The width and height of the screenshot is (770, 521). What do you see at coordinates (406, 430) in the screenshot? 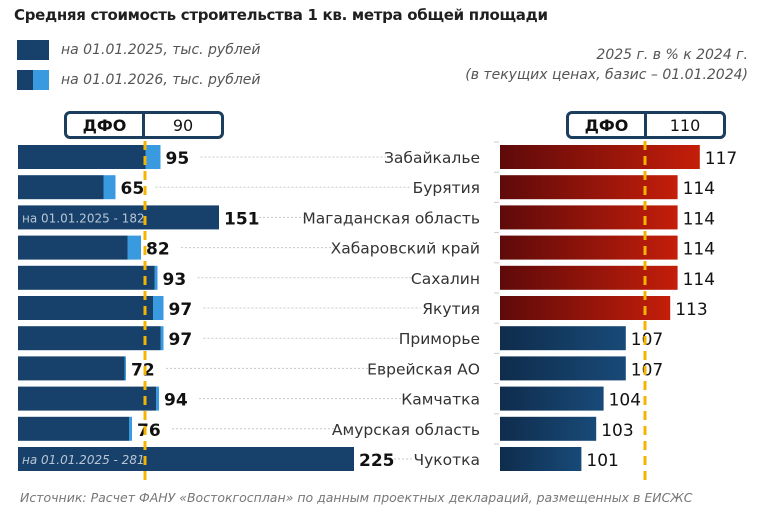
I see `category-label: Амурская область` at bounding box center [406, 430].